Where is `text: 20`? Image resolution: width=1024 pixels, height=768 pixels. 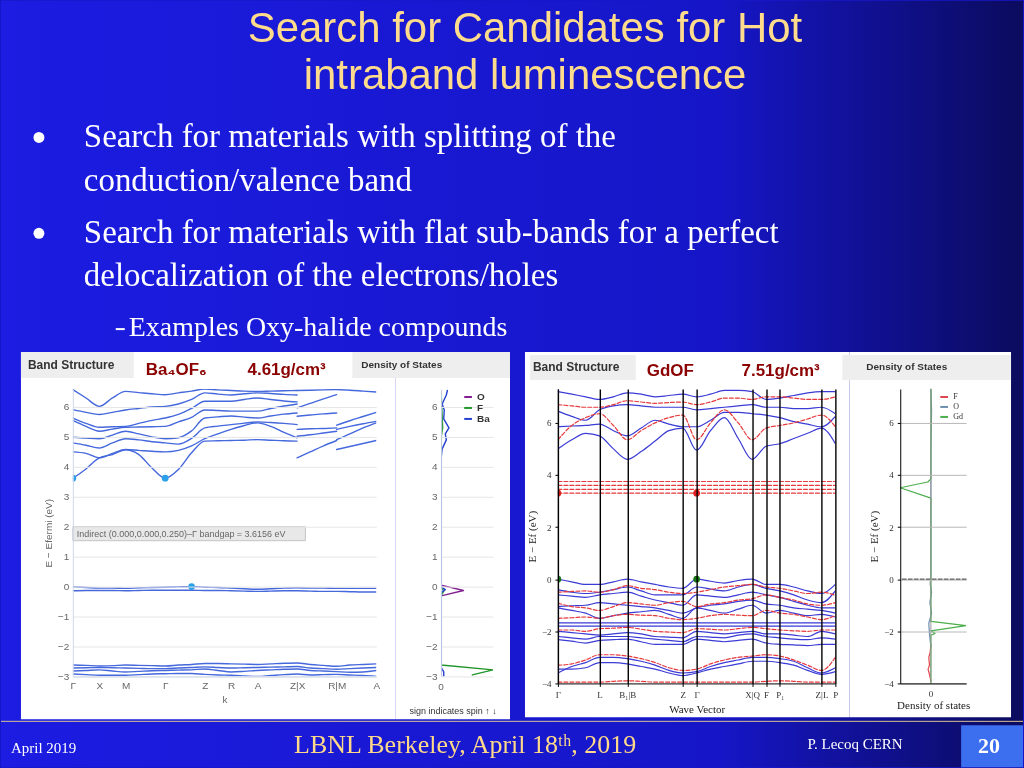
text: 20 is located at coordinates (989, 746).